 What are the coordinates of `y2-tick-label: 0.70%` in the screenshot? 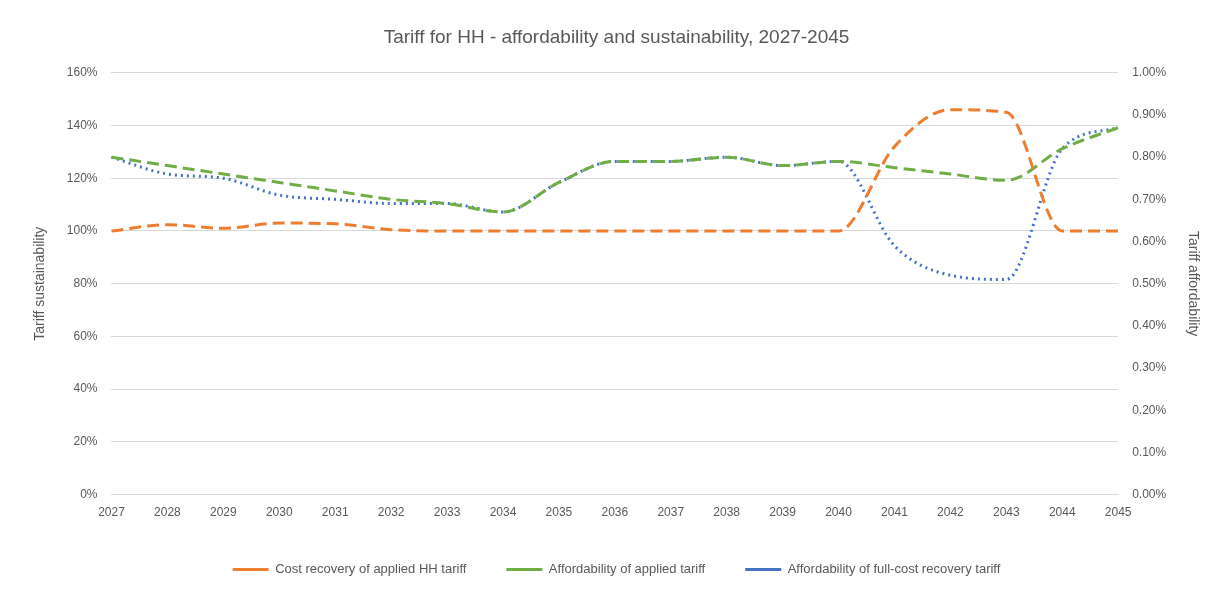 It's located at (1149, 198).